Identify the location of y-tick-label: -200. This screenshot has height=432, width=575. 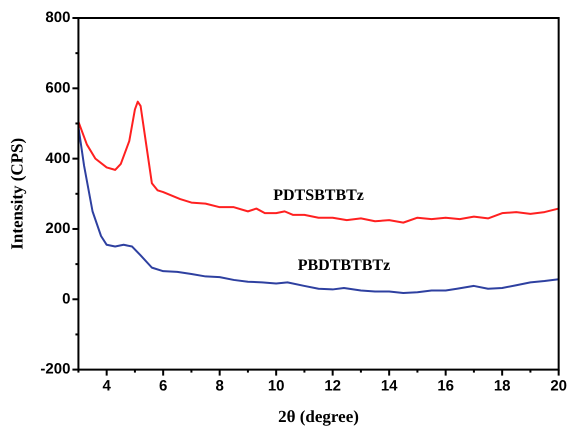
(55, 369).